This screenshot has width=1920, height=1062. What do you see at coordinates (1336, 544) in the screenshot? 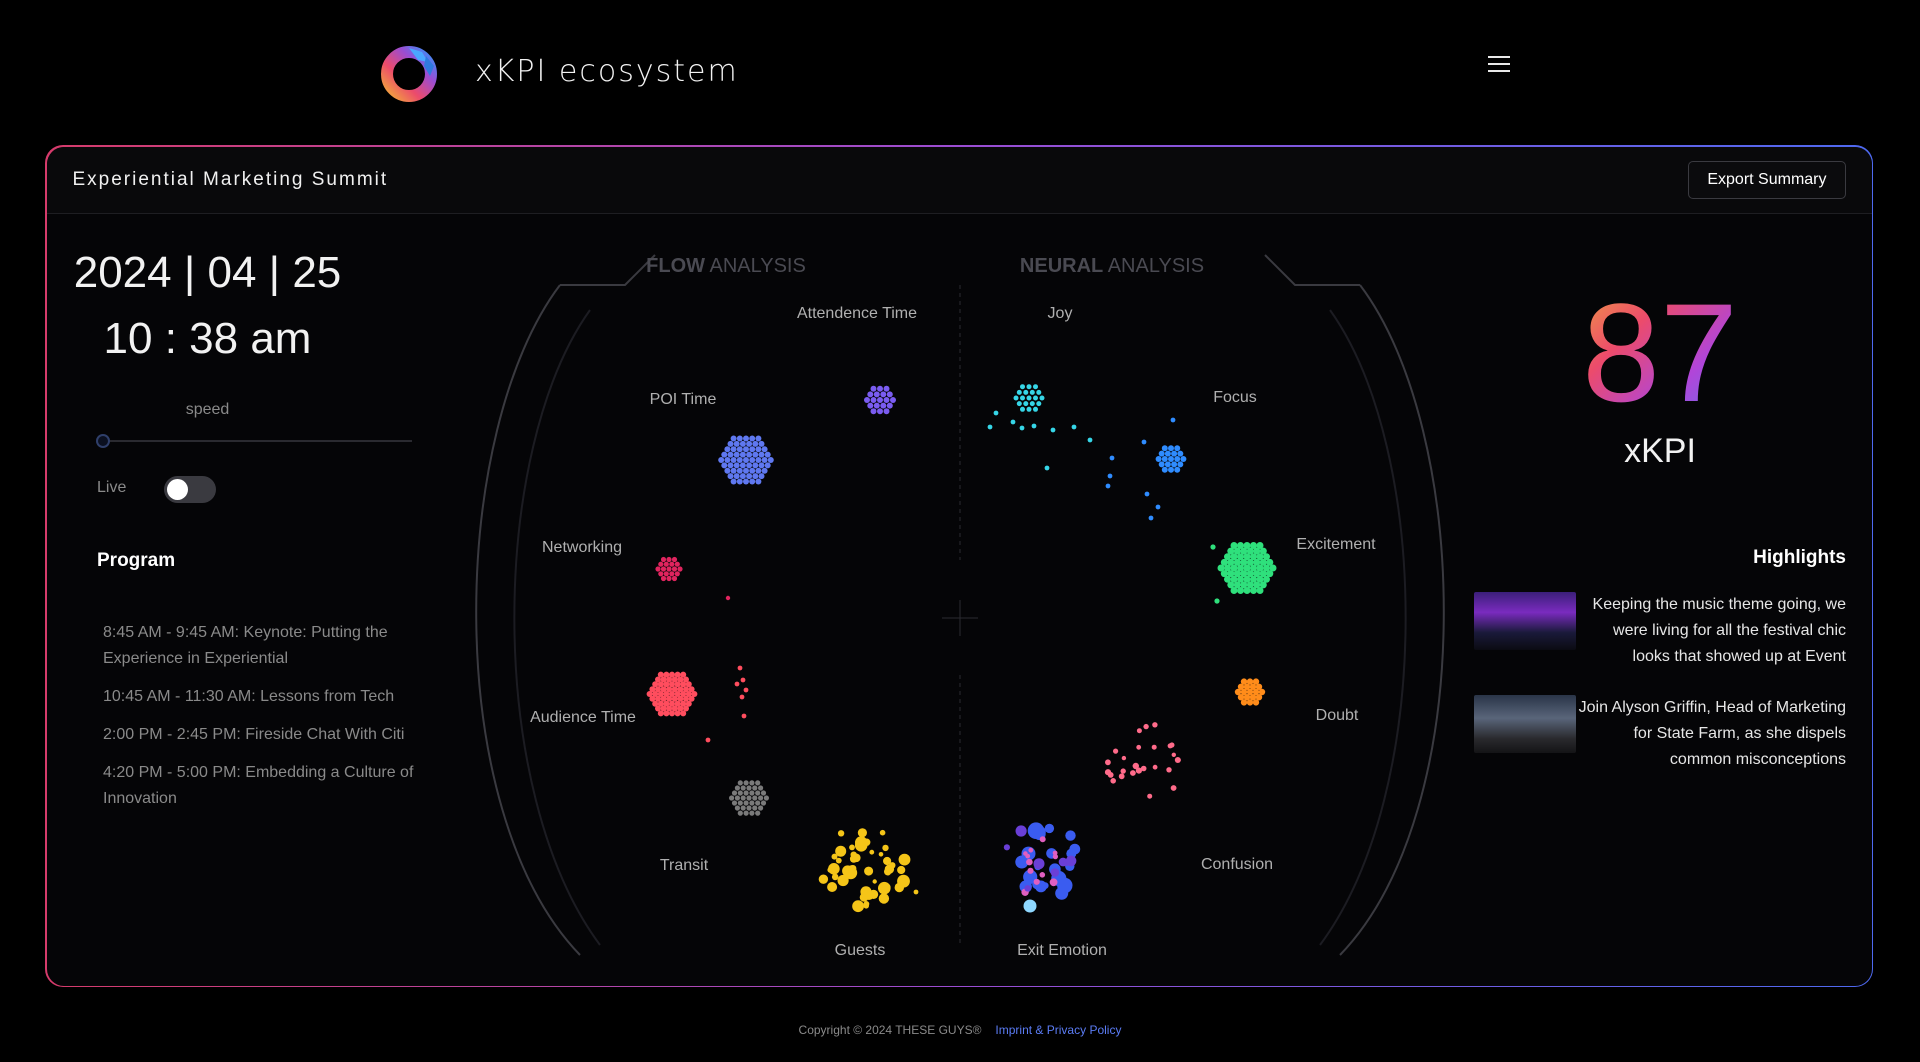
I see `label-excitement: Excitement` at bounding box center [1336, 544].